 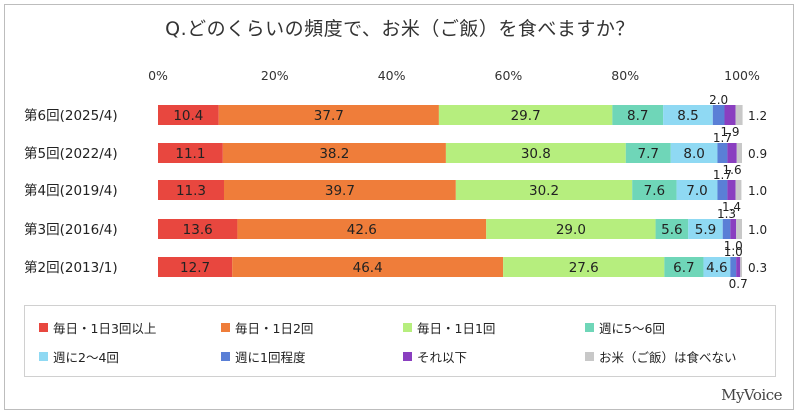 I want to click on legend-item: 週に2～4回, so click(x=79, y=356).